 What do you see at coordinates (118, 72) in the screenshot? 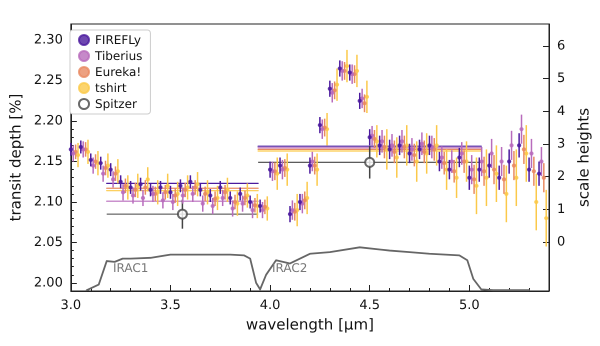
I see `legend-label: Eureka!` at bounding box center [118, 72].